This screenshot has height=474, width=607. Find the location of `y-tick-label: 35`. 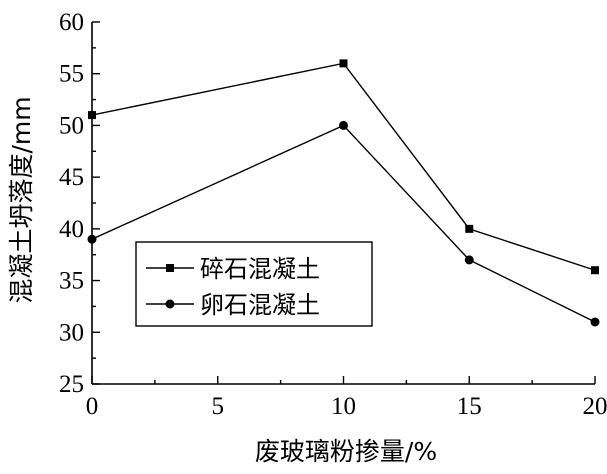

y-tick-label: 35 is located at coordinates (71, 281).